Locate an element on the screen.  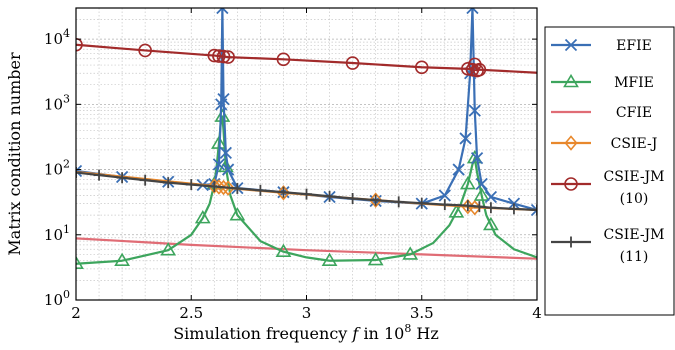
legend-item-cfie: CFIE is located at coordinates (601, 113).